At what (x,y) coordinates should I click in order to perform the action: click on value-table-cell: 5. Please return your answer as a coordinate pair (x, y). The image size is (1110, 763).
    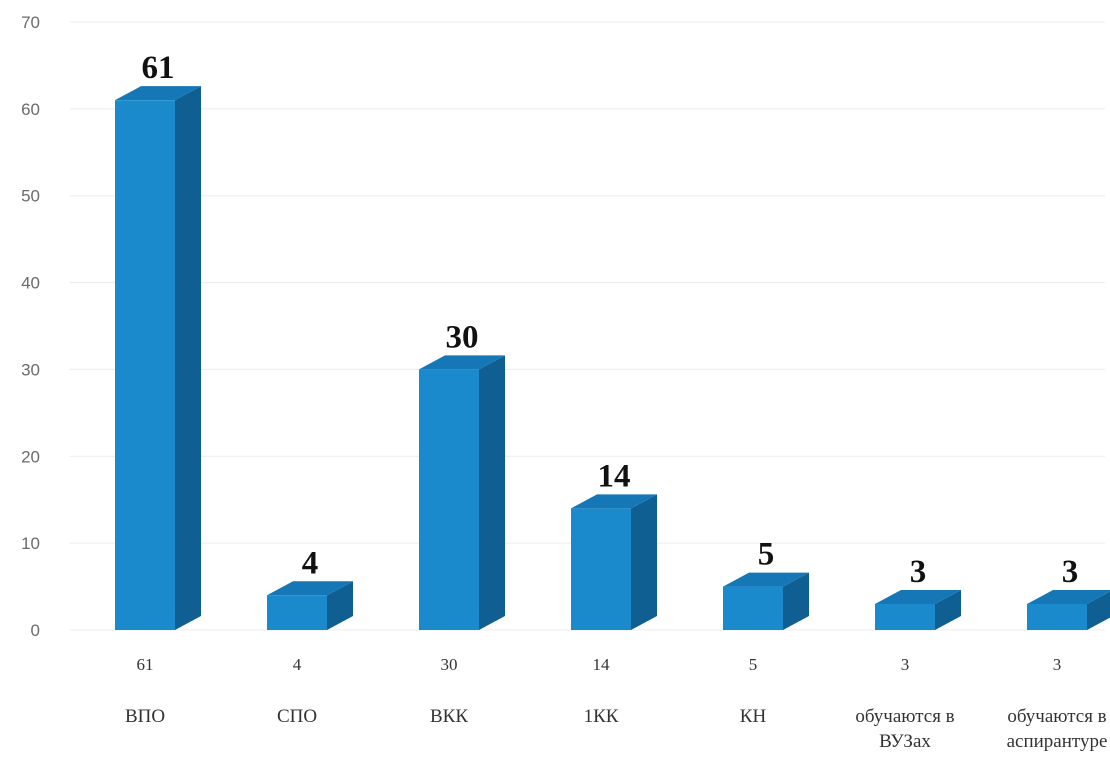
    Looking at the image, I should click on (753, 664).